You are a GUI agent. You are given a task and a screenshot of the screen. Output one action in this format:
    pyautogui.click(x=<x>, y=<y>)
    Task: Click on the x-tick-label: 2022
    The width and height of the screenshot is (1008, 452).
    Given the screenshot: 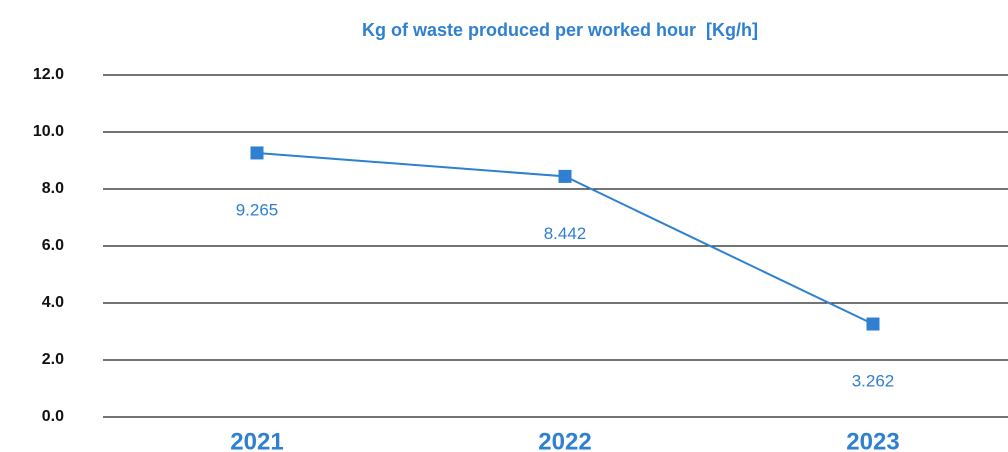 What is the action you would take?
    pyautogui.click(x=564, y=440)
    